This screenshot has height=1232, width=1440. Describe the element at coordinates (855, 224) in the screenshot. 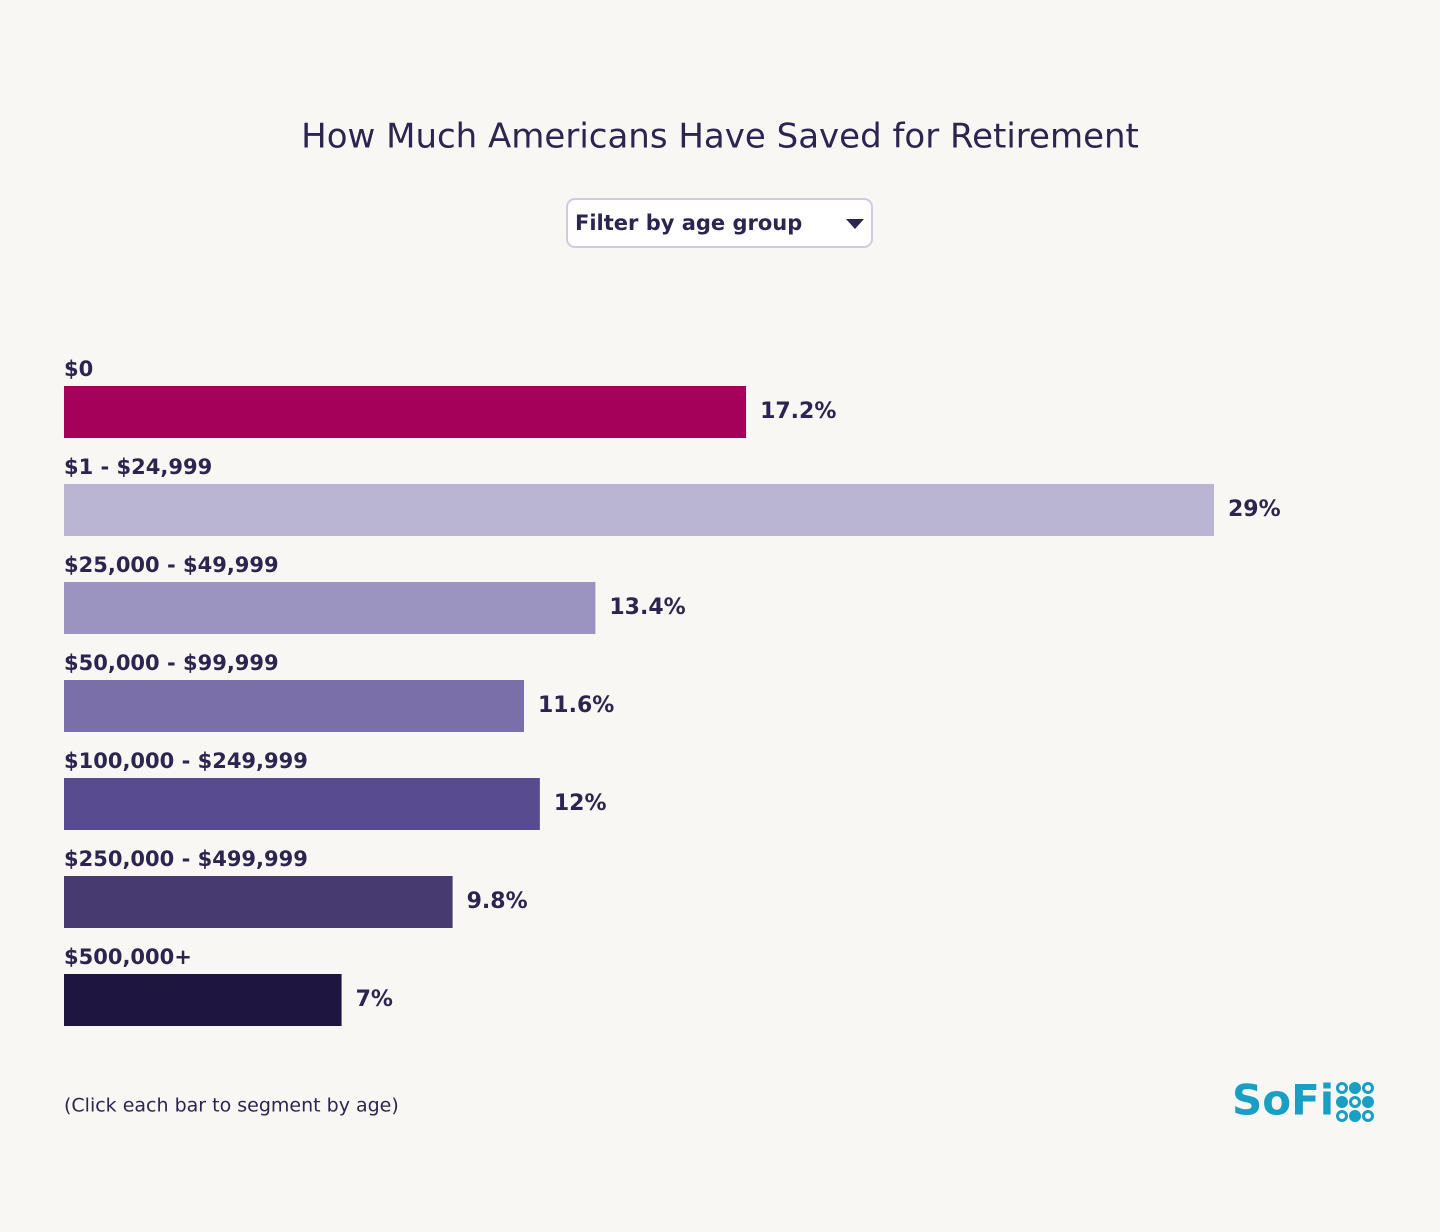

I see `dropdown-arrow` at that location.